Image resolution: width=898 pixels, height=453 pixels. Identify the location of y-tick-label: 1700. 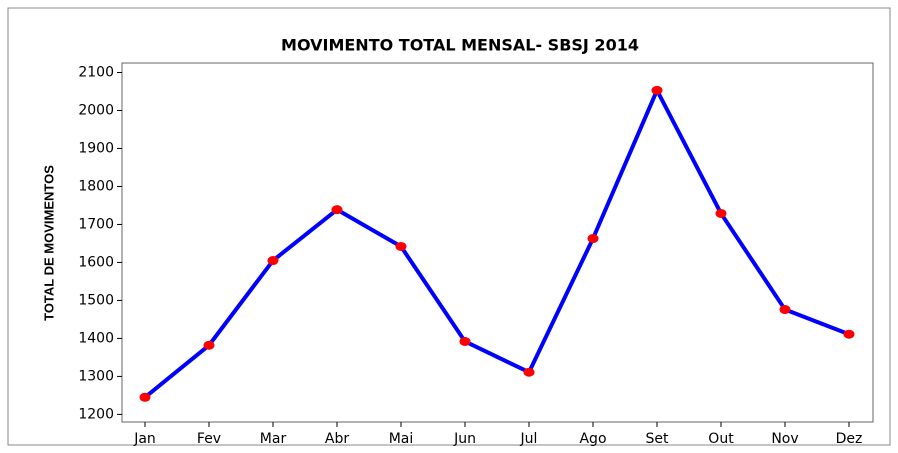
(96, 224).